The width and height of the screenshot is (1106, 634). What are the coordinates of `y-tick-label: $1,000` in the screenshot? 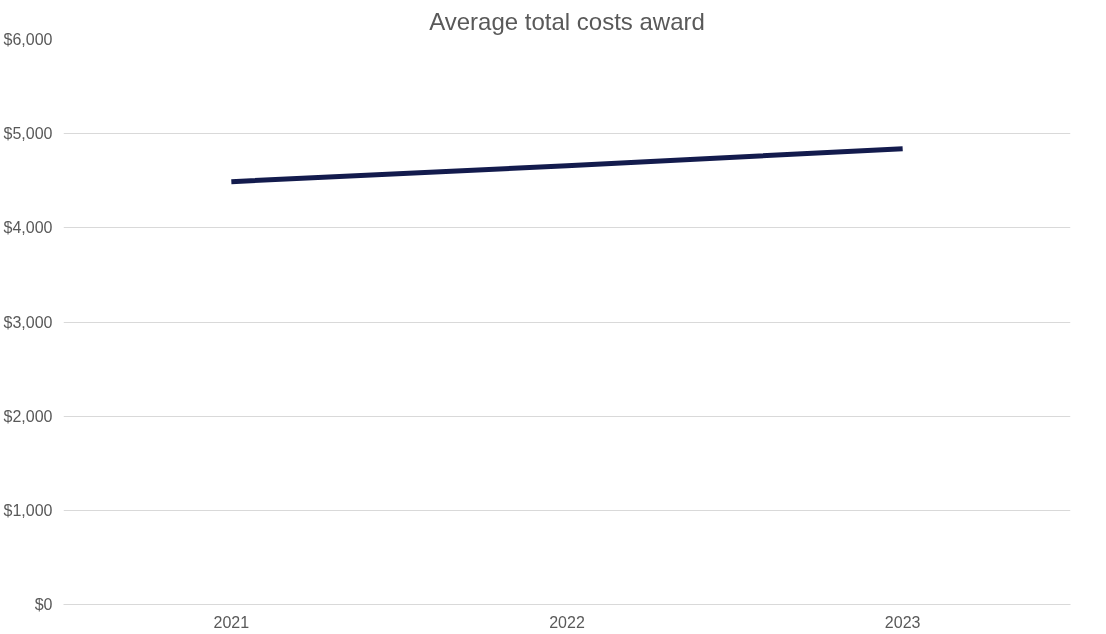 It's located at (28, 510).